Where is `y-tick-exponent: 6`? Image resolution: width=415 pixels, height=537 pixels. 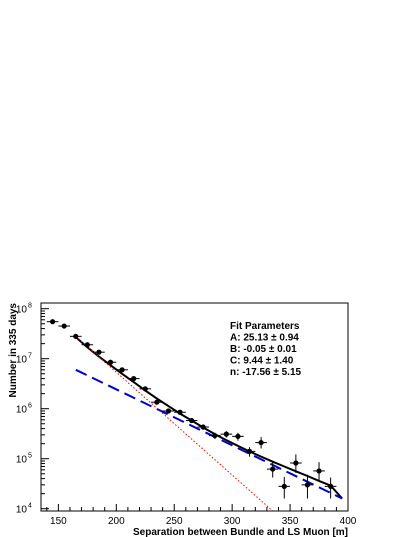 y-tick-exponent: 6 is located at coordinates (30, 406).